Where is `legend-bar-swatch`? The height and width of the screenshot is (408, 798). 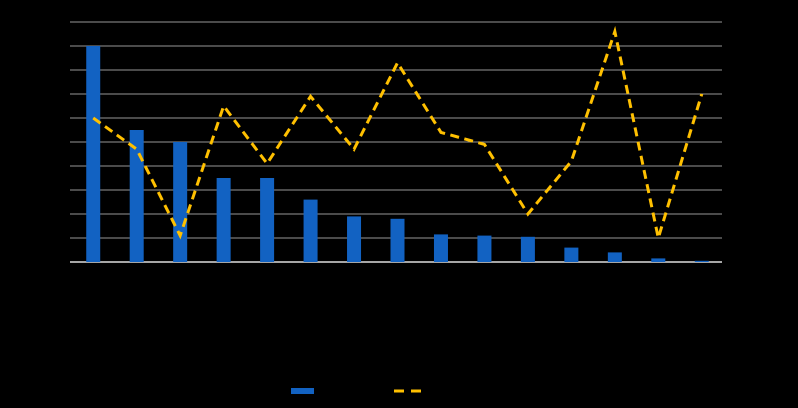 legend-bar-swatch is located at coordinates (302, 391).